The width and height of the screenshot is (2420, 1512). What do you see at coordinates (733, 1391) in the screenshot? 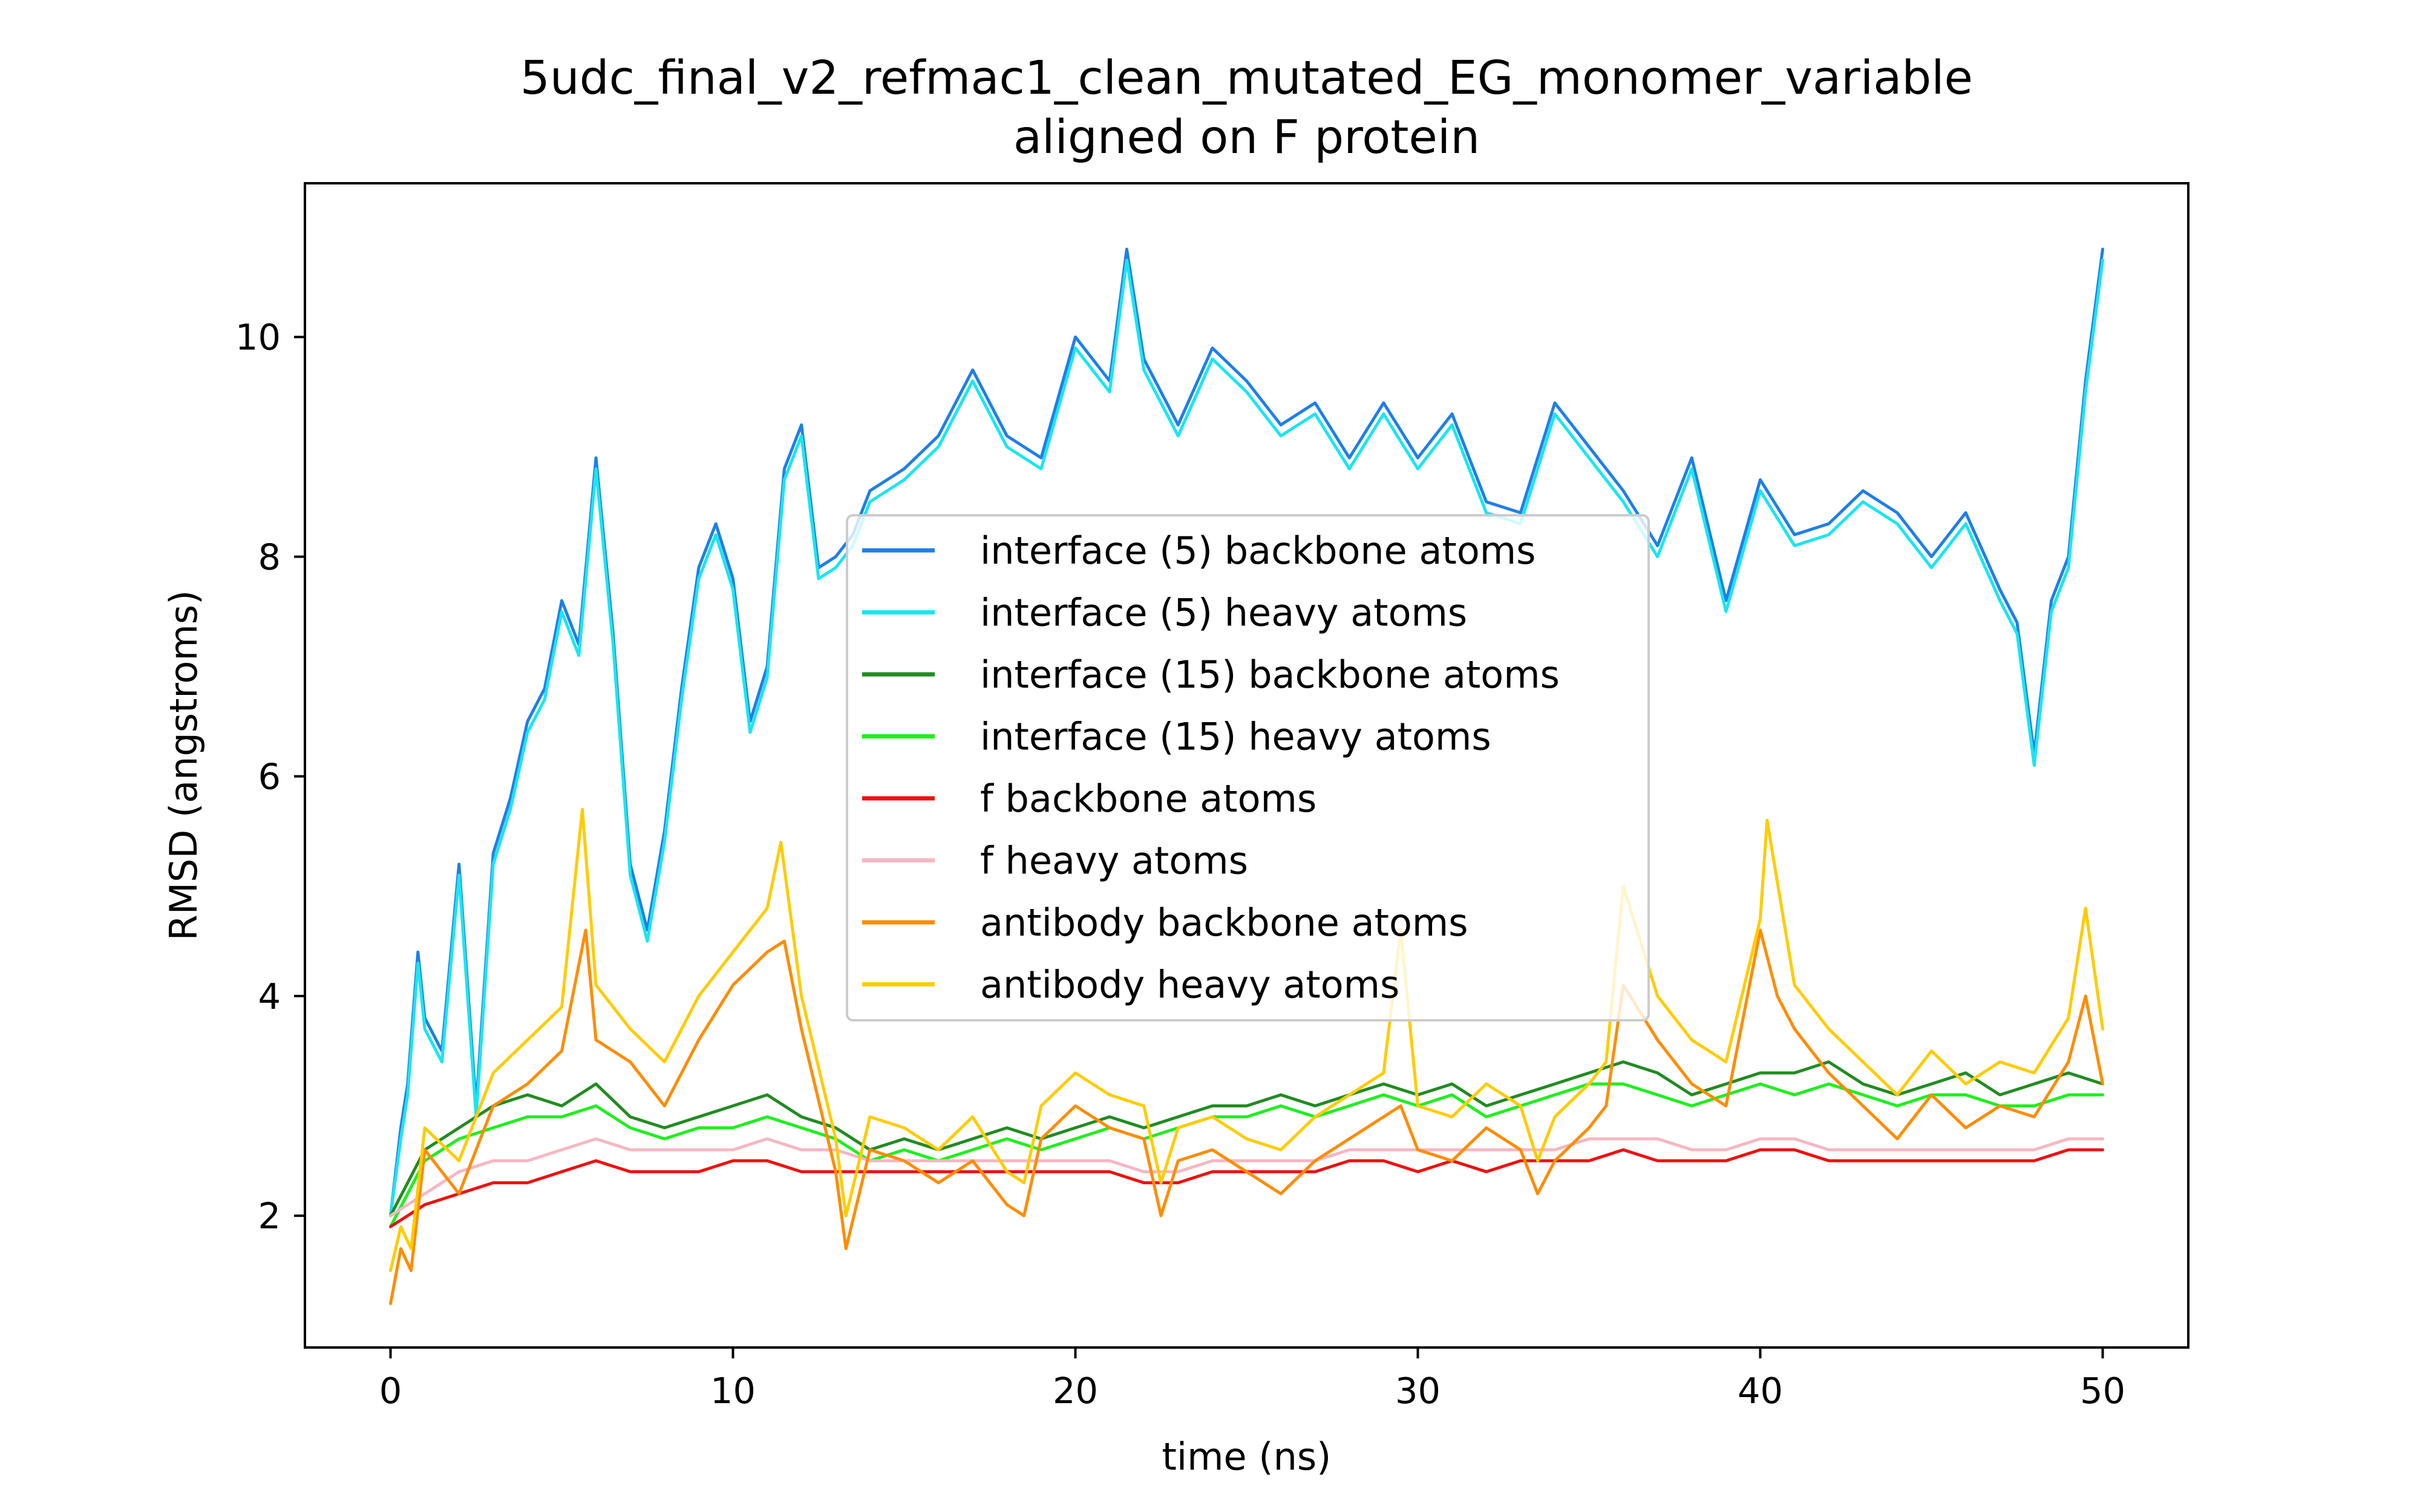
I see `x-tick-label: 10` at bounding box center [733, 1391].